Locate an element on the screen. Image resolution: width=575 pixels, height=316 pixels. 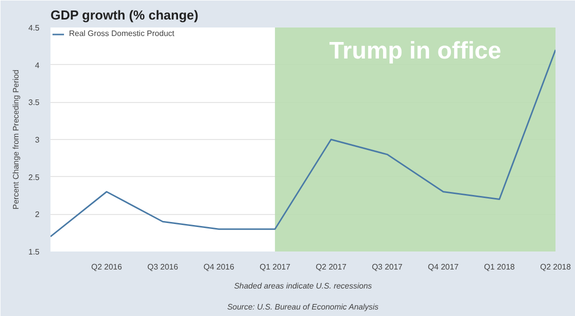
source-note: Source: U.S. Bureau of Economic Analysis is located at coordinates (303, 307).